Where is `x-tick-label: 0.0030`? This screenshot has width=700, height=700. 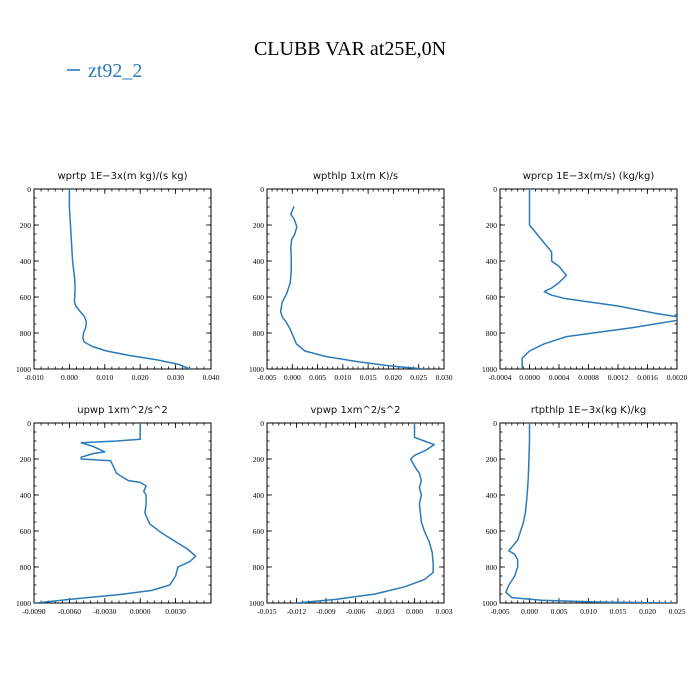
x-tick-label: 0.0030 is located at coordinates (175, 611).